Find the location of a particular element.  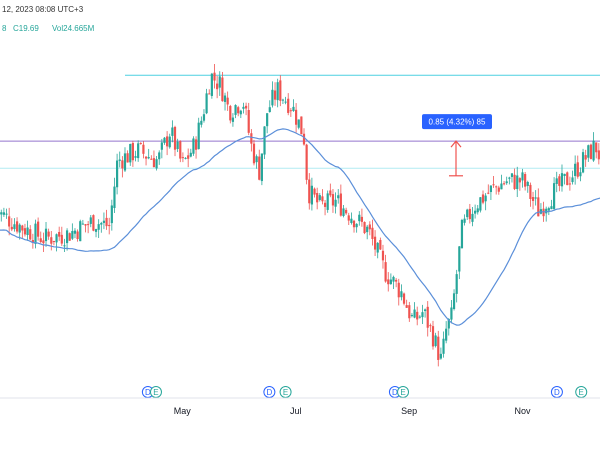

axis-label-jul: Jul is located at coordinates (296, 411).